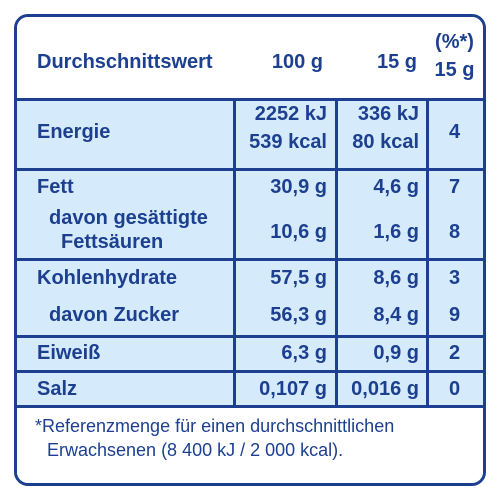  I want to click on row-eiweiss-15g: 0,9 g, so click(396, 353).